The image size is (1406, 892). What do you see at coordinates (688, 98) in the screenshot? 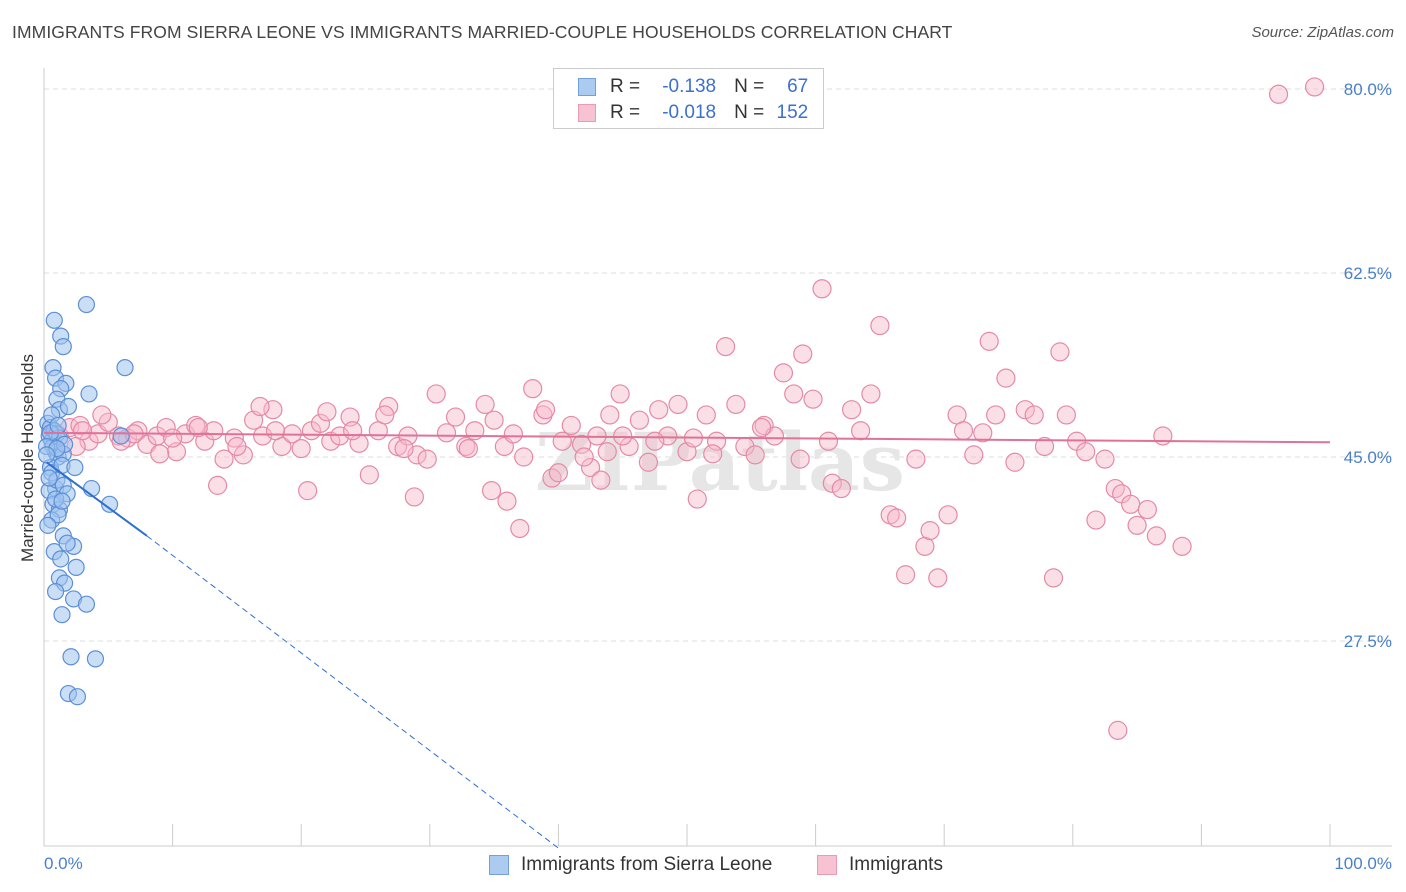
I see `stats-legend: R = -0.138 N = 67 R = -0.018 N = 152` at bounding box center [688, 98].